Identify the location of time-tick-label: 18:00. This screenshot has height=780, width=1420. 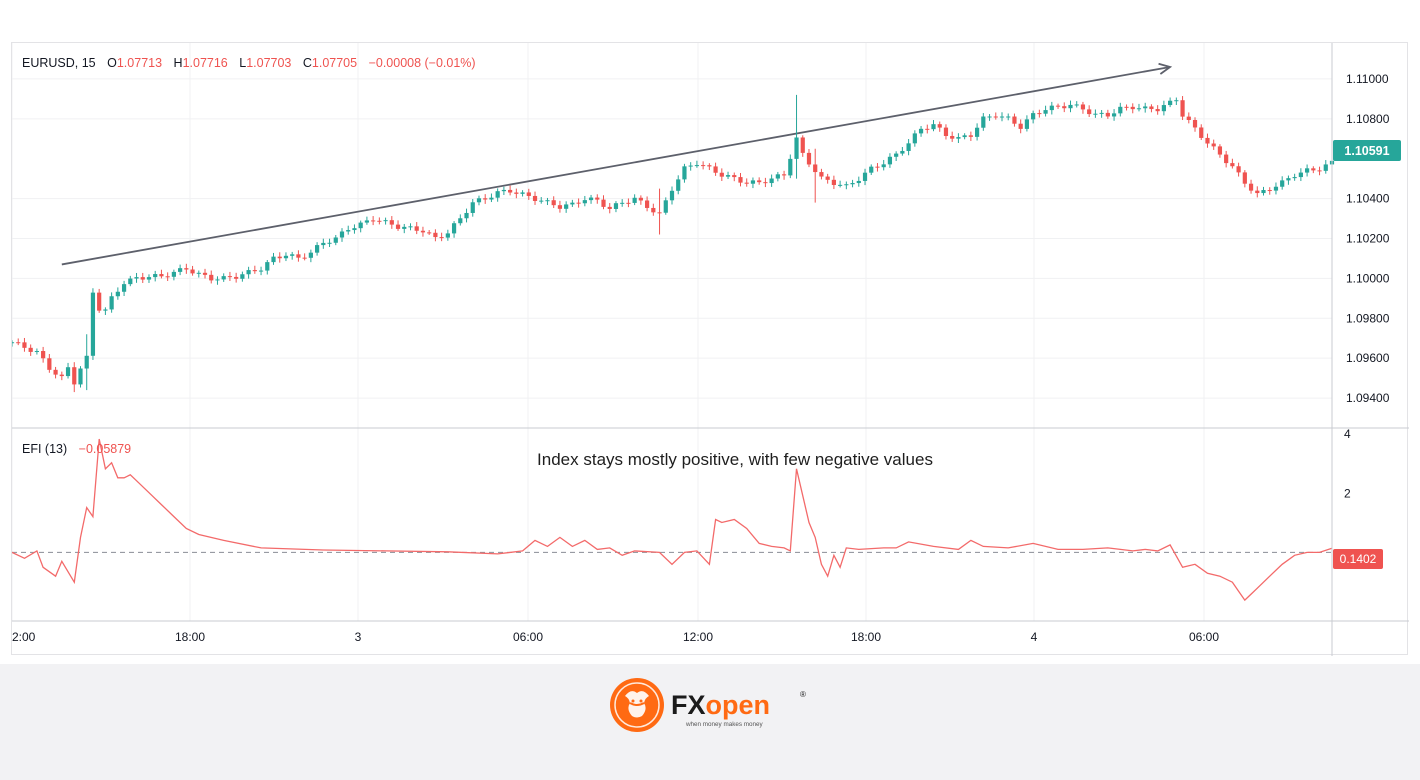
(866, 637).